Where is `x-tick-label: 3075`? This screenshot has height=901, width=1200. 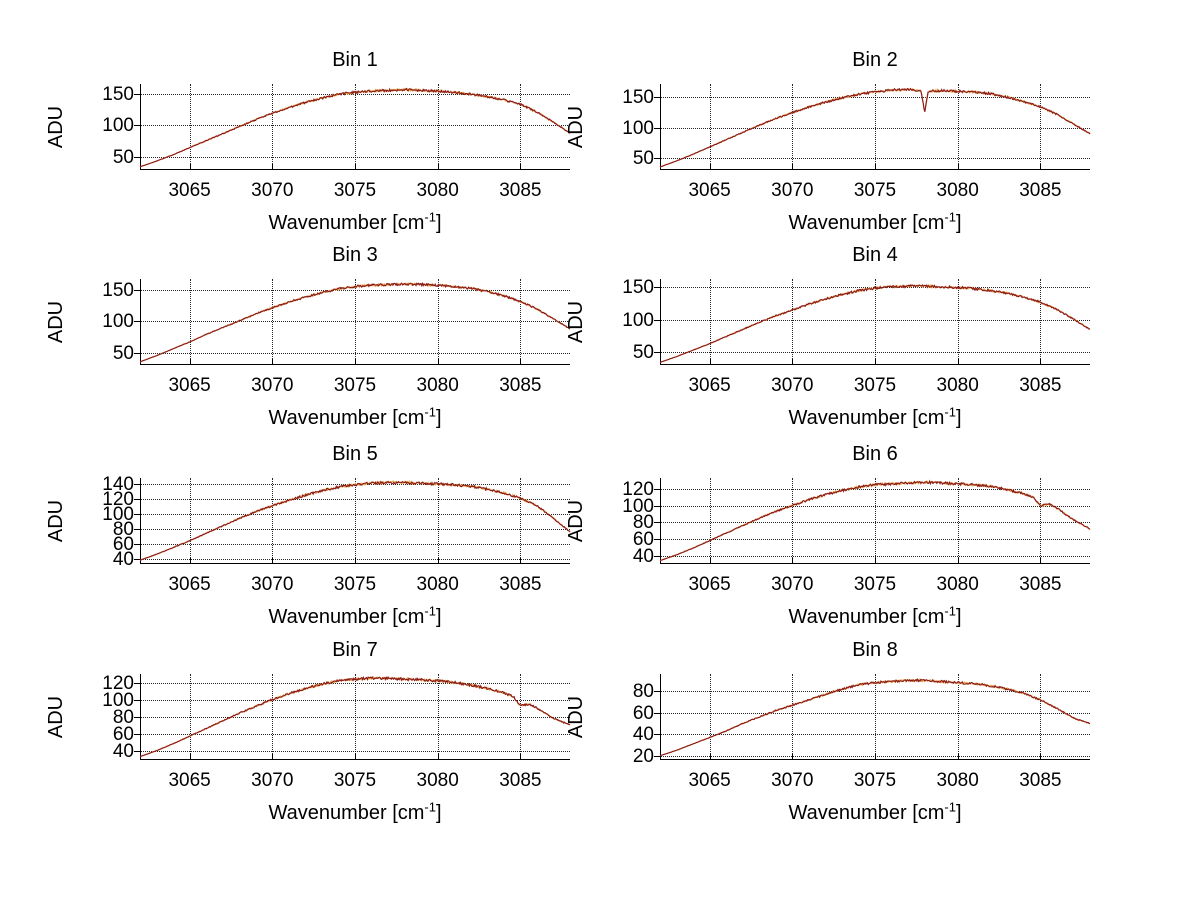 x-tick-label: 3075 is located at coordinates (875, 190).